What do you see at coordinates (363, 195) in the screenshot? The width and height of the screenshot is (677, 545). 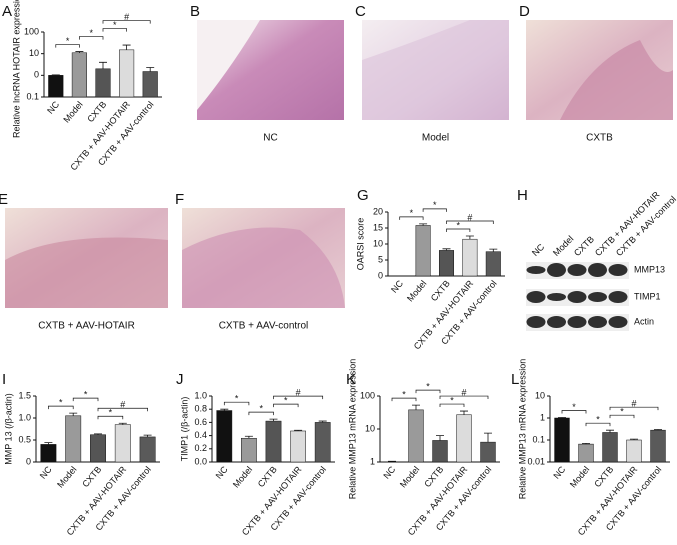 I see `panel-letter: G` at bounding box center [363, 195].